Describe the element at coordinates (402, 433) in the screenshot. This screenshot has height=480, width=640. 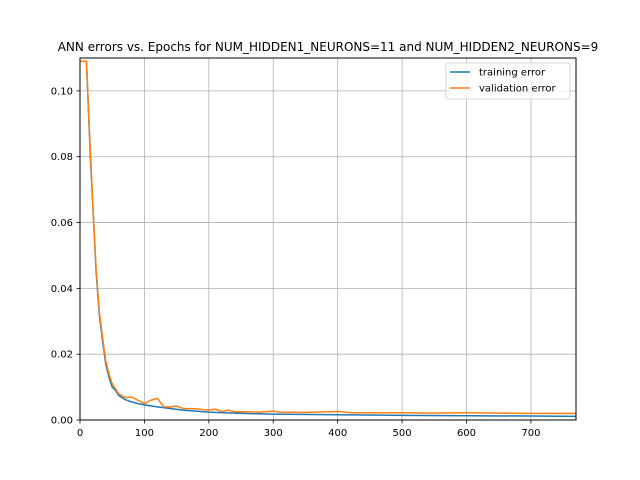
I see `x-tick-label: 500` at that location.